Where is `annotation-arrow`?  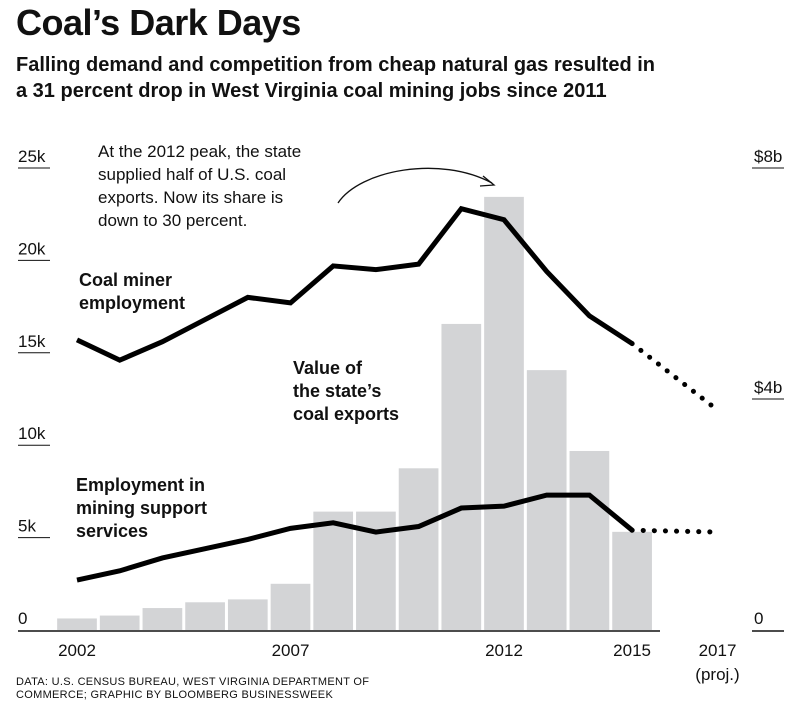 annotation-arrow is located at coordinates (415, 185).